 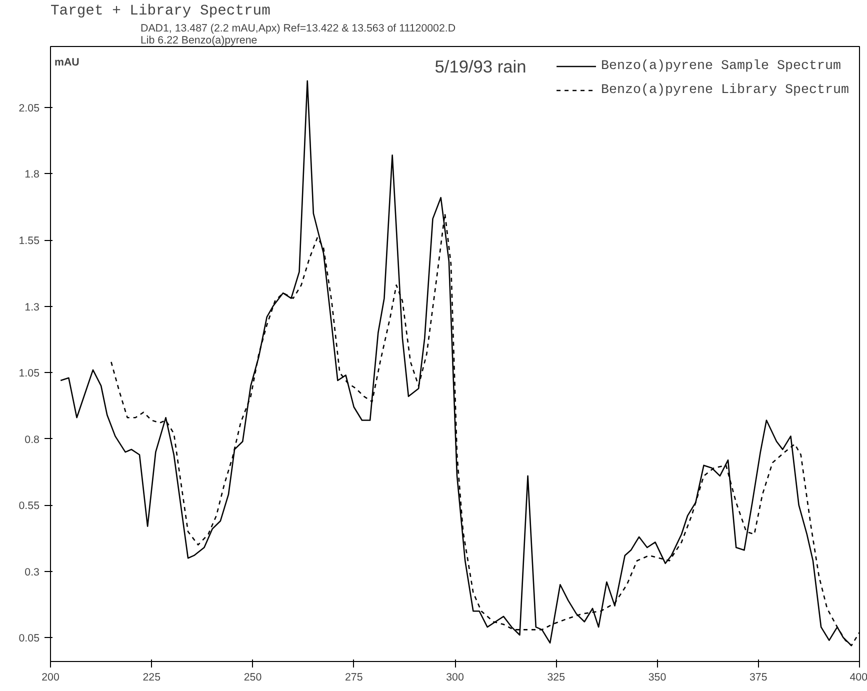 What do you see at coordinates (725, 90) in the screenshot?
I see `legend-label: Benzo(a)pyrene Library Spectrum` at bounding box center [725, 90].